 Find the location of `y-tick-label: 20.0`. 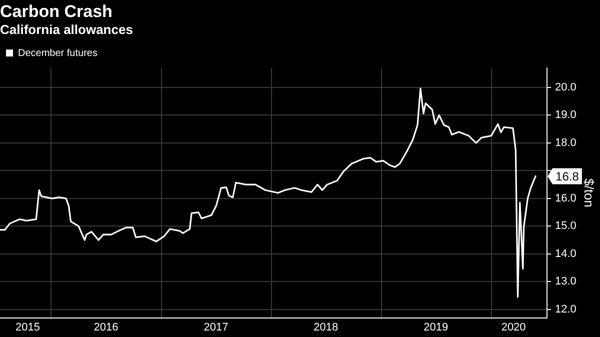

y-tick-label: 20.0 is located at coordinates (565, 87).